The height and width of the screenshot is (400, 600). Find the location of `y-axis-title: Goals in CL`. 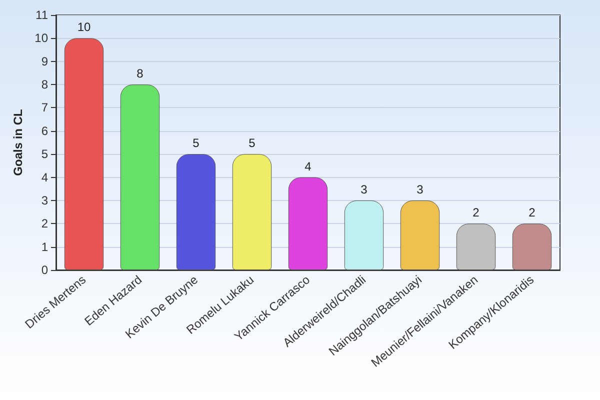

y-axis-title: Goals in CL is located at coordinates (17, 142).